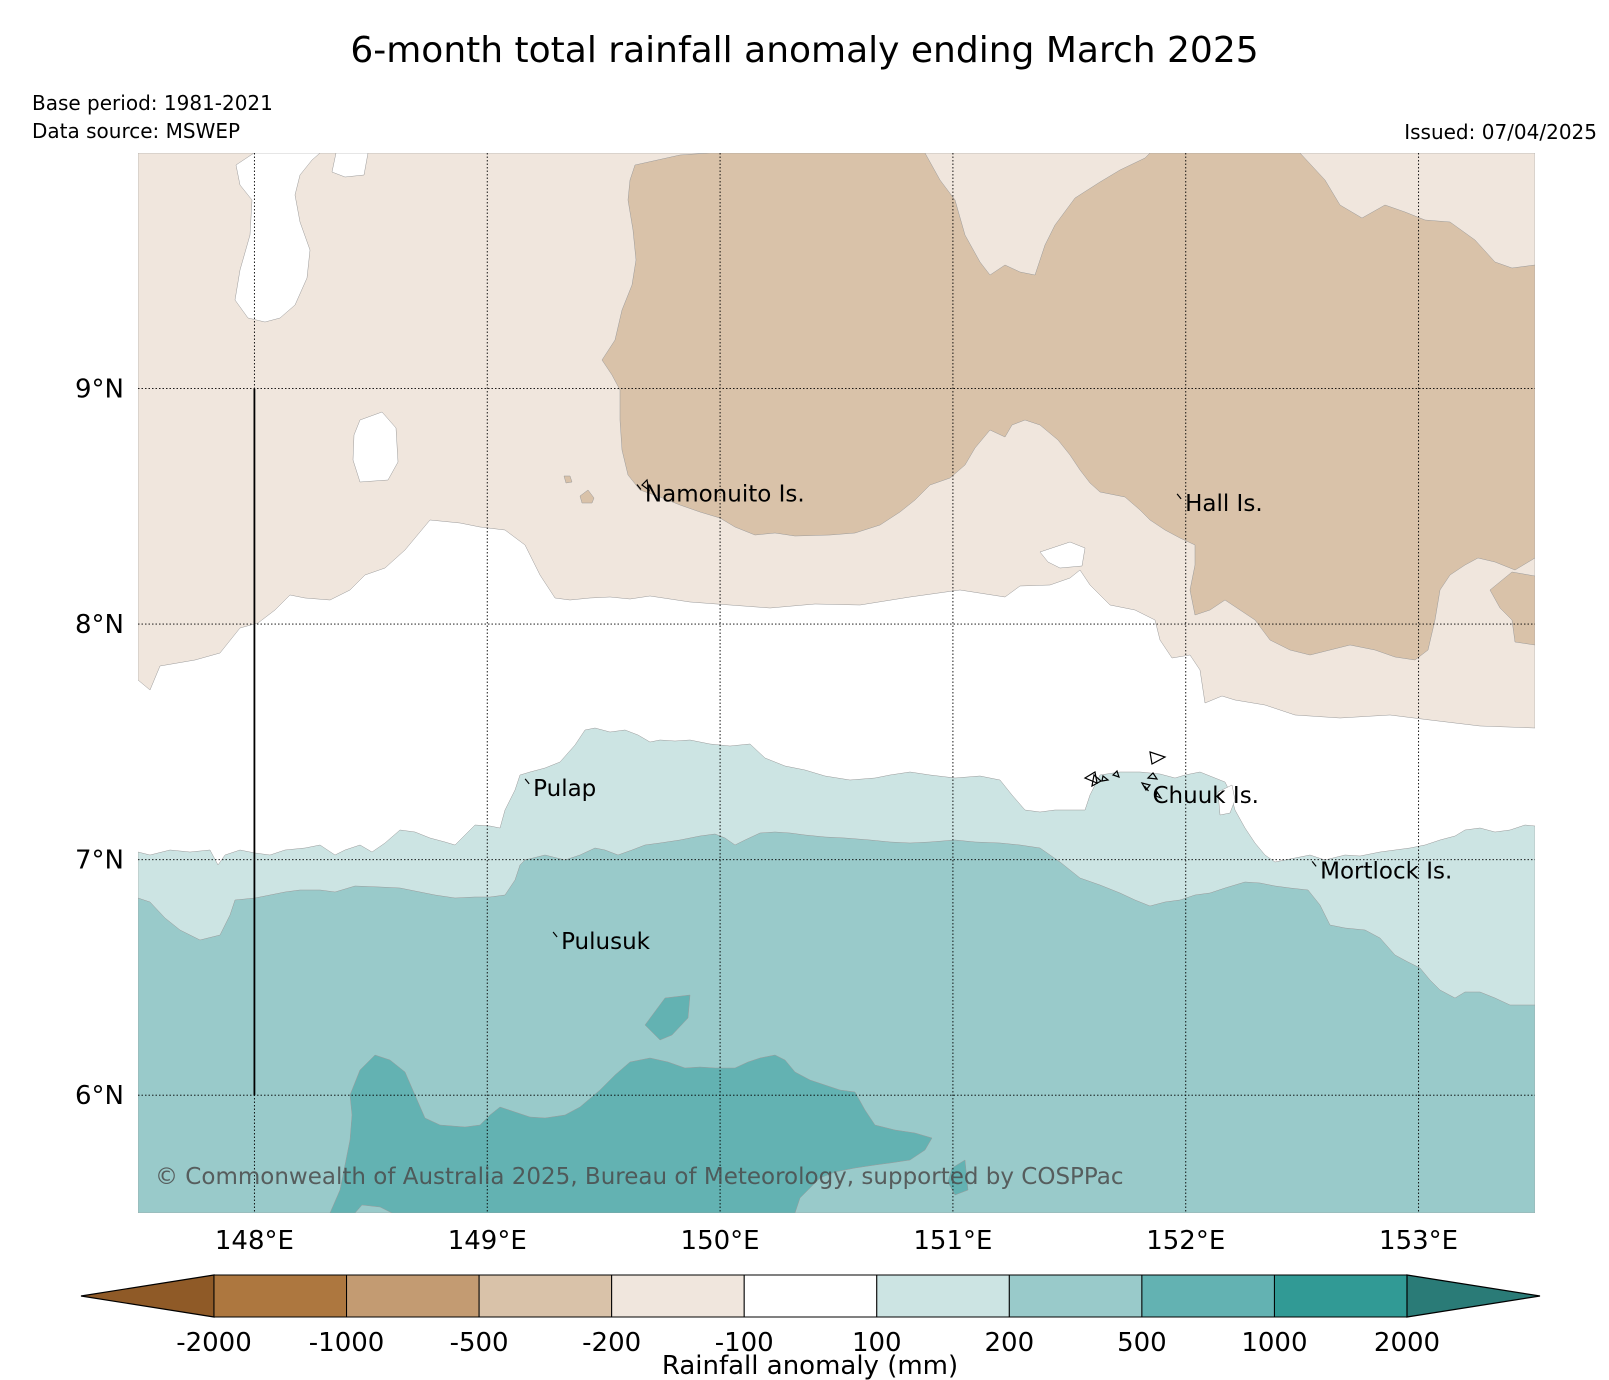 This screenshot has width=1609, height=1380. What do you see at coordinates (1224, 504) in the screenshot?
I see `place-label: Hall Is.` at bounding box center [1224, 504].